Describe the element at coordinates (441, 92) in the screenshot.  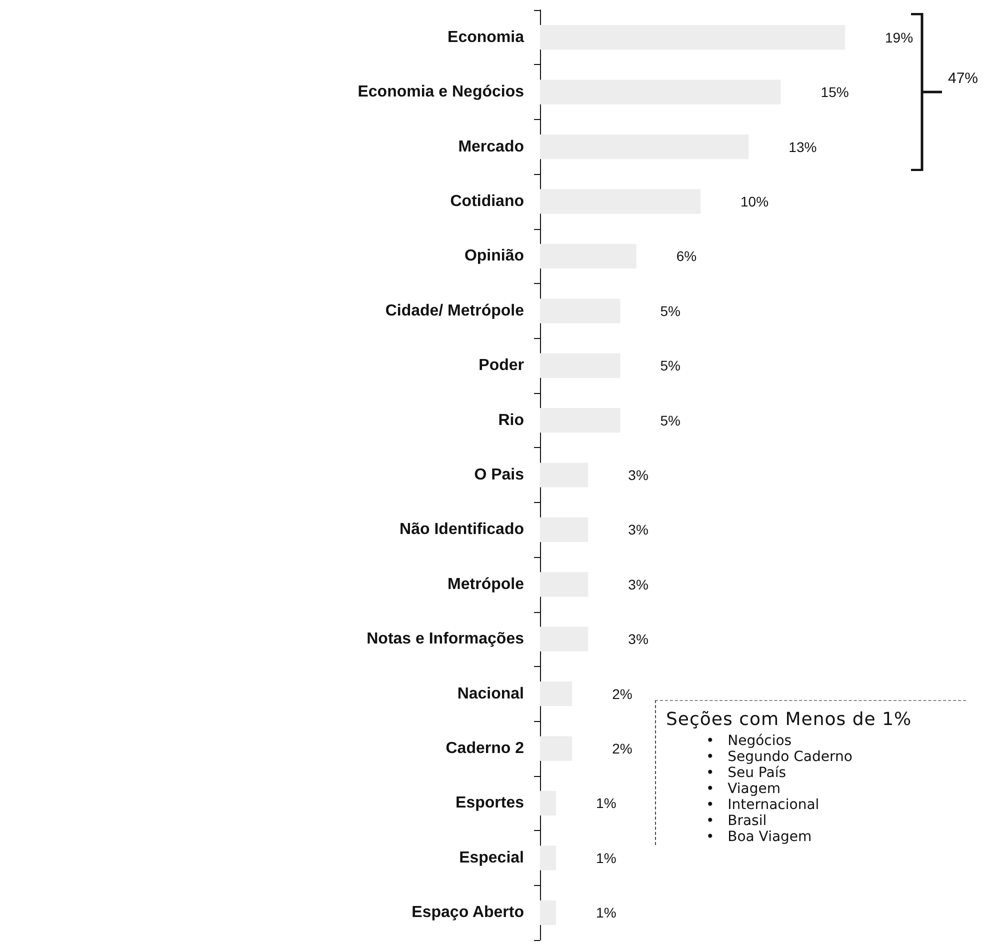
I see `y-tick-label: Economia e Negócios` at that location.